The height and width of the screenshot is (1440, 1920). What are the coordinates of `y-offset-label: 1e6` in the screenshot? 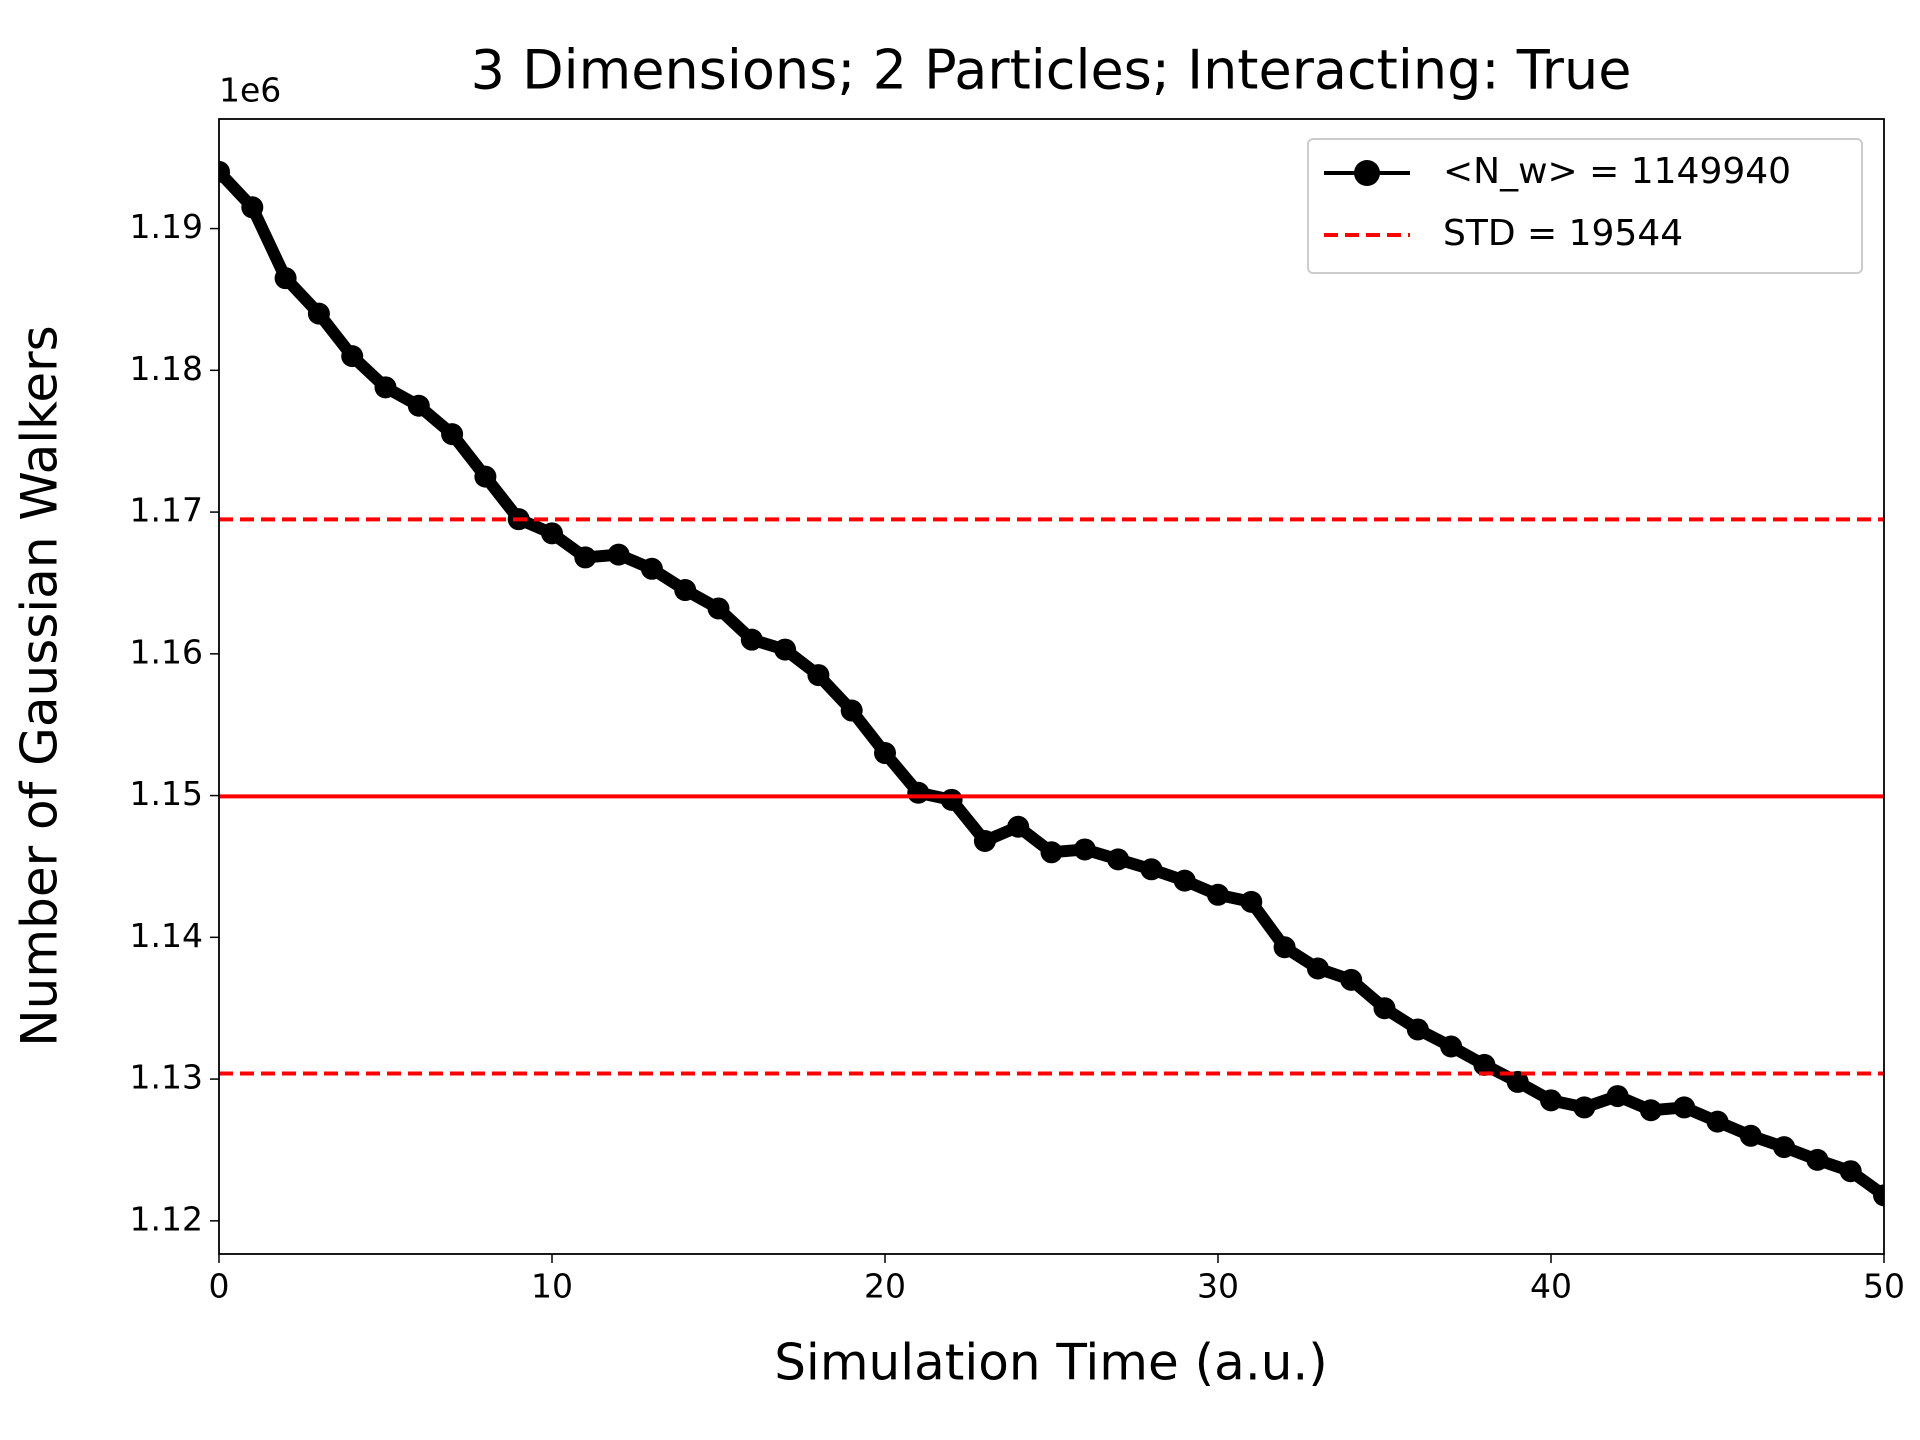 It's located at (250, 90).